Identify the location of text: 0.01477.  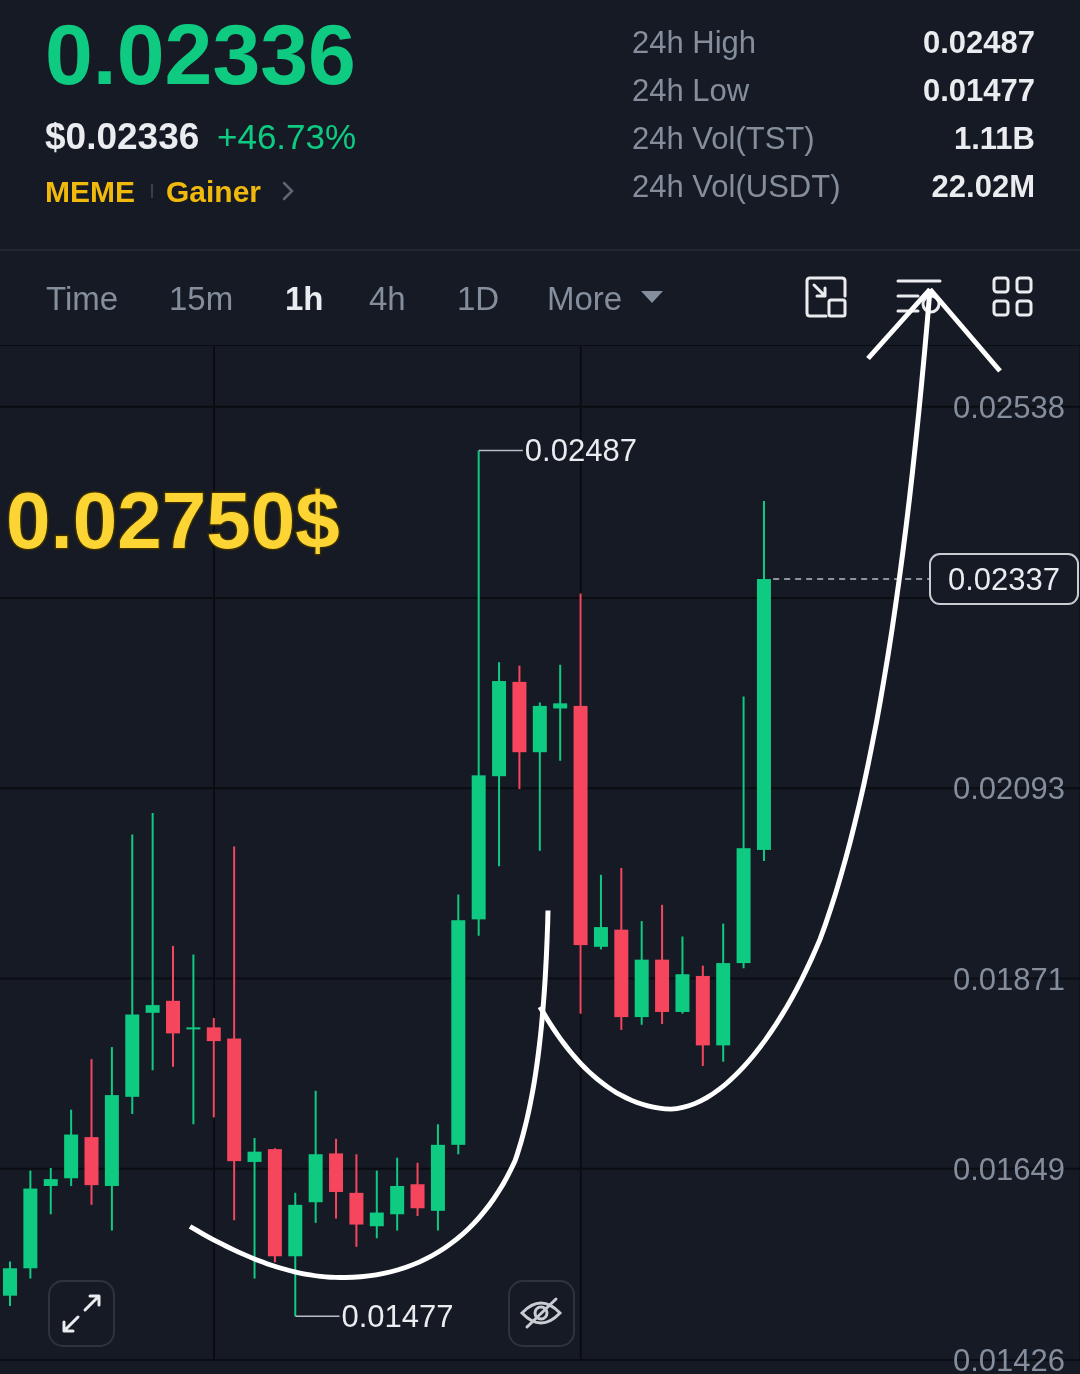
(978, 90).